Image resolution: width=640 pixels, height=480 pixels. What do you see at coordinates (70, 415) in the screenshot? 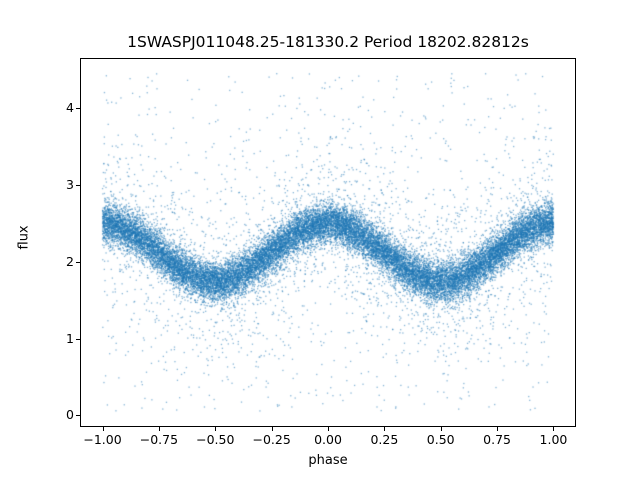
I see `y-tick-label: 0` at bounding box center [70, 415].